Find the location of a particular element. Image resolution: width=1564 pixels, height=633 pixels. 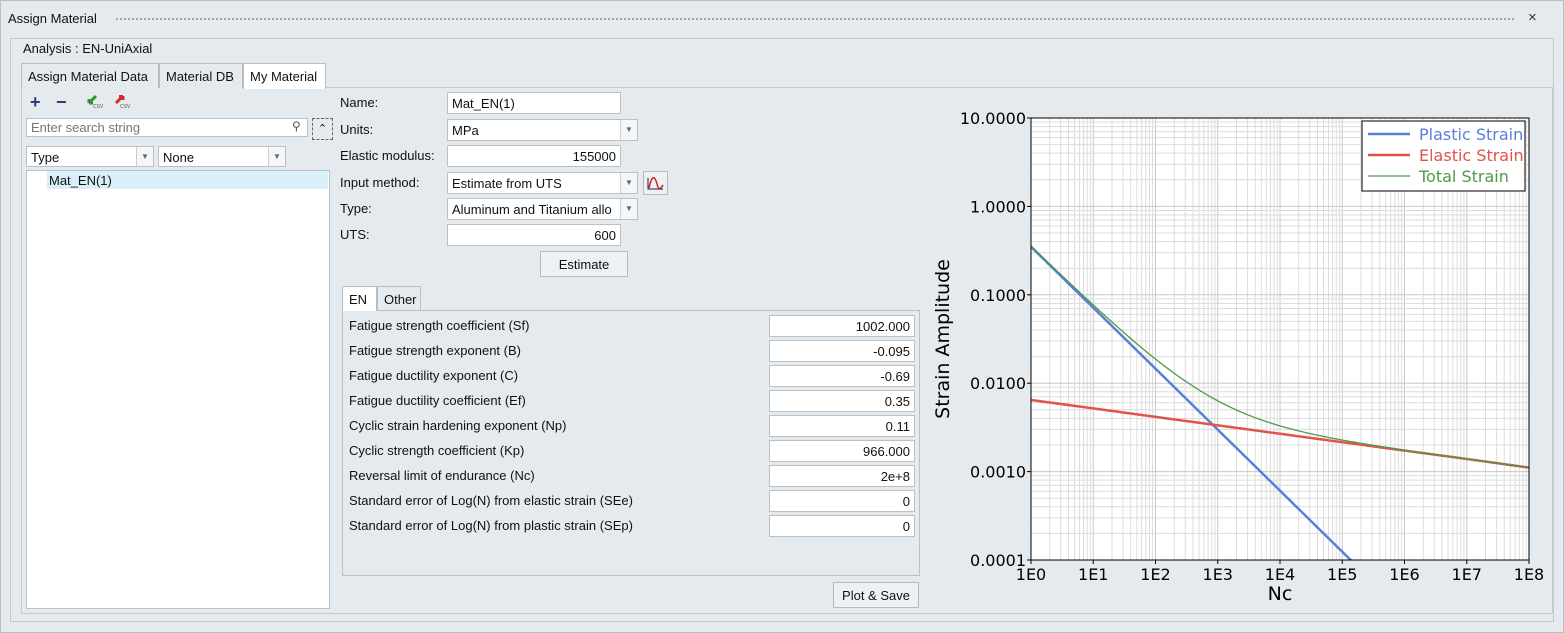

y-tick-label: 0.0010 is located at coordinates (998, 472).